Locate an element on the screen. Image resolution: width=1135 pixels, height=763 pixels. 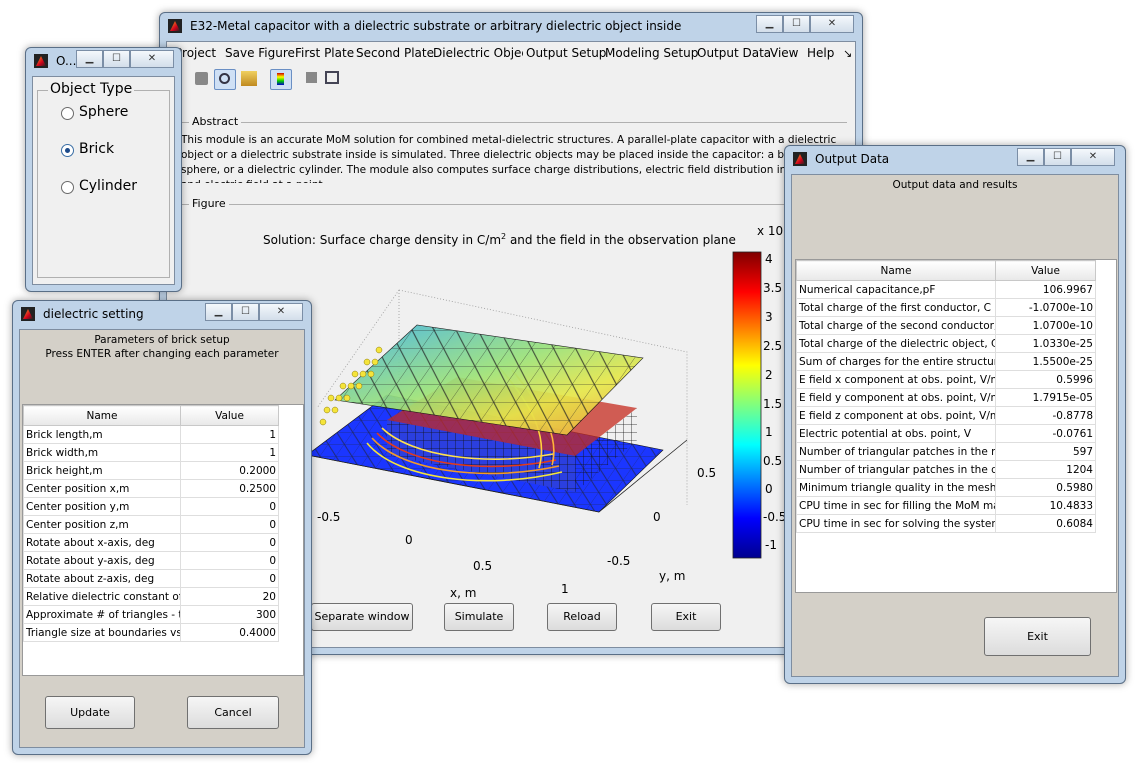
table-row: Center position z,m 0 is located at coordinates (151, 524).